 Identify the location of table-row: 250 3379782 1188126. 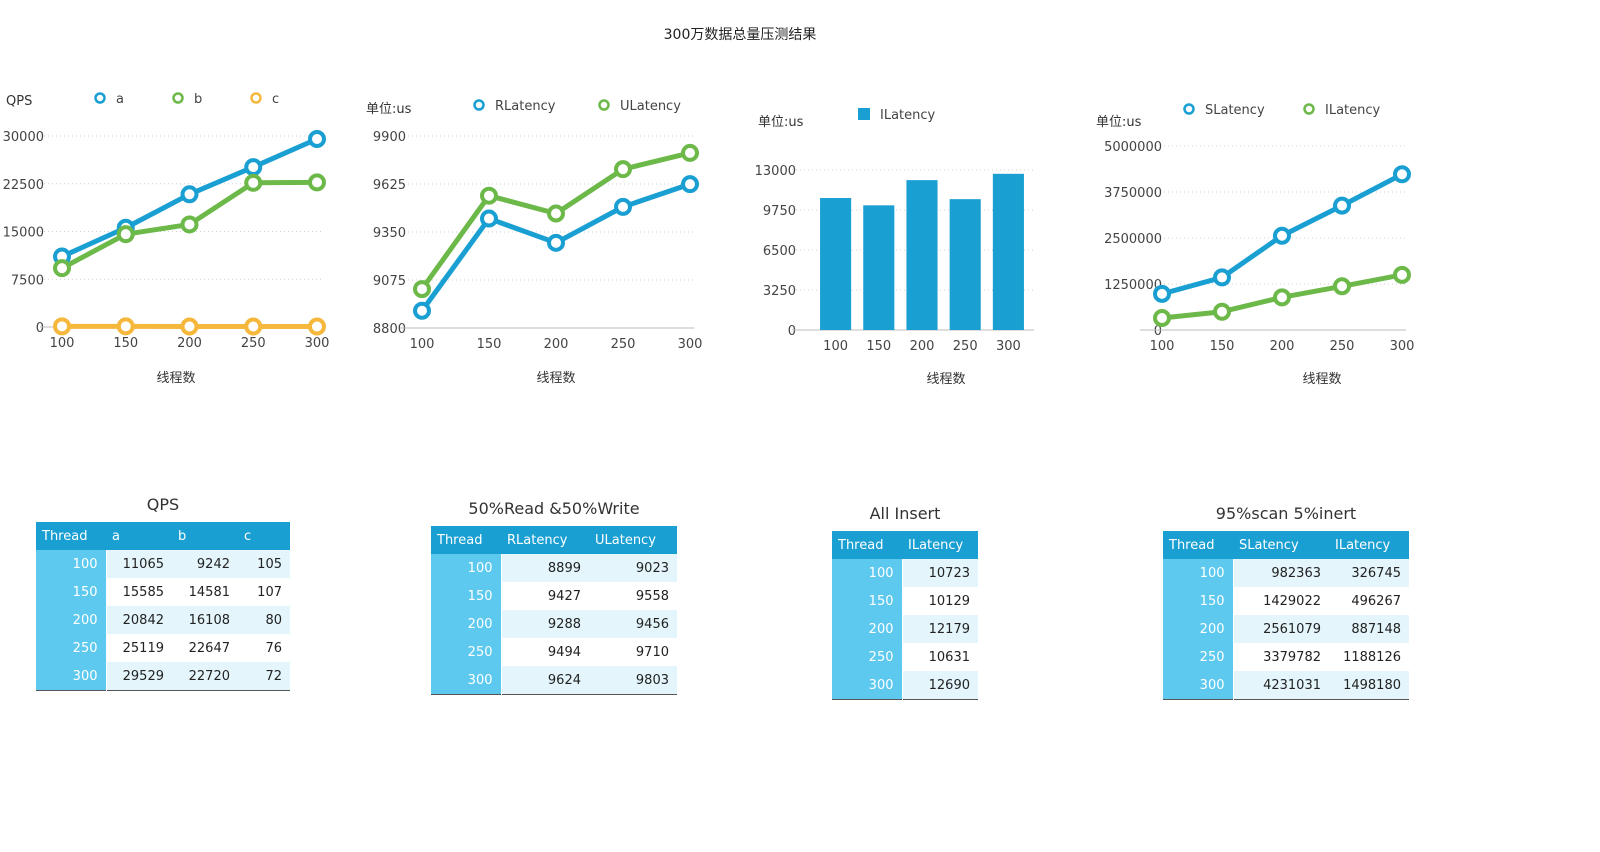
(1286, 657).